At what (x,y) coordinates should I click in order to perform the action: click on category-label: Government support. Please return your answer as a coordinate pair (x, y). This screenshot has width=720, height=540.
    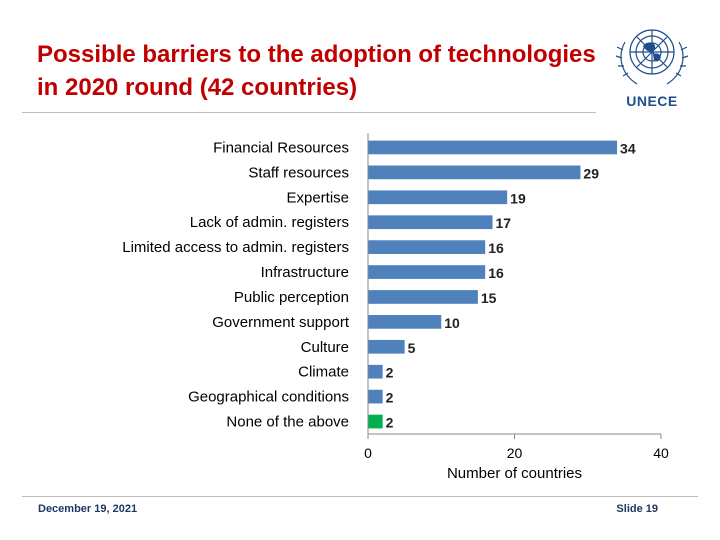
    Looking at the image, I should click on (281, 322).